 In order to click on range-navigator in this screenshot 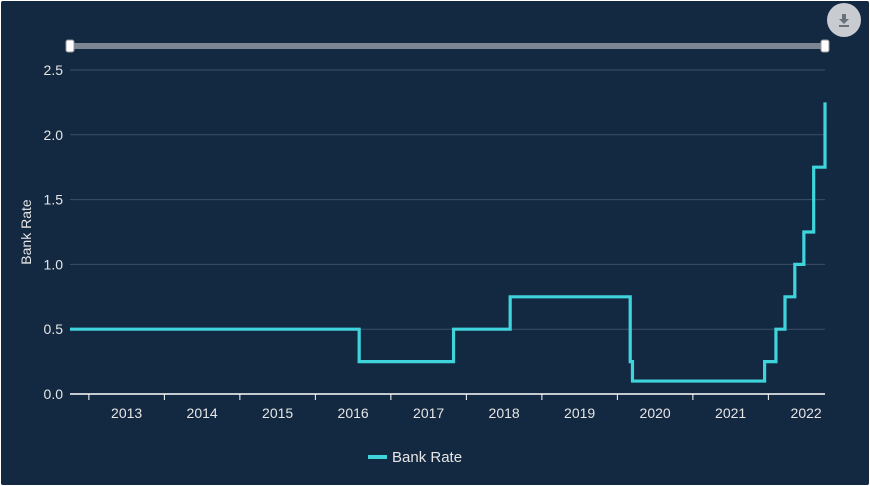, I will do `click(447, 46)`.